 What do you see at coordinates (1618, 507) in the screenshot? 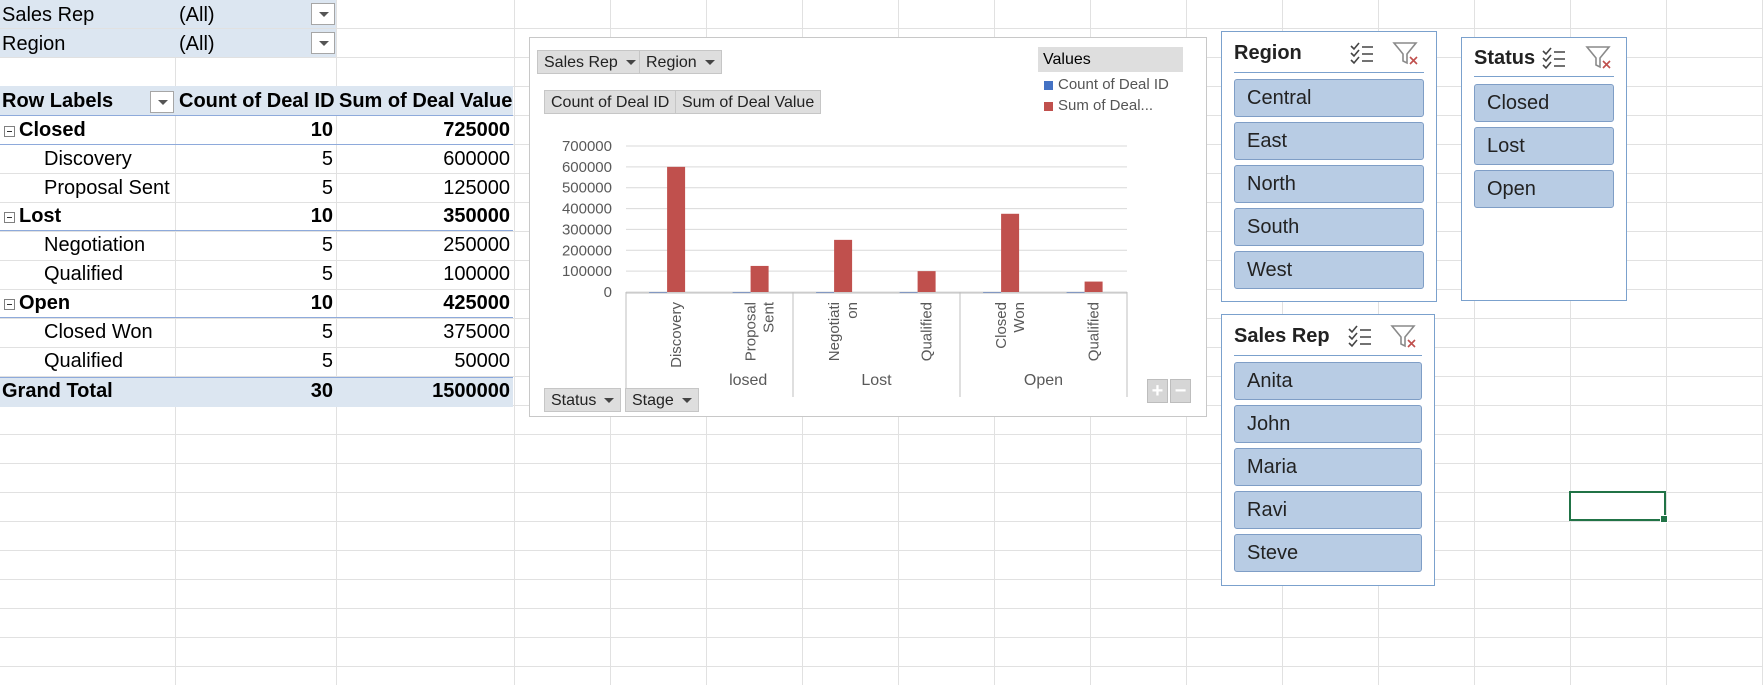
I see `active-cell-selection` at bounding box center [1618, 507].